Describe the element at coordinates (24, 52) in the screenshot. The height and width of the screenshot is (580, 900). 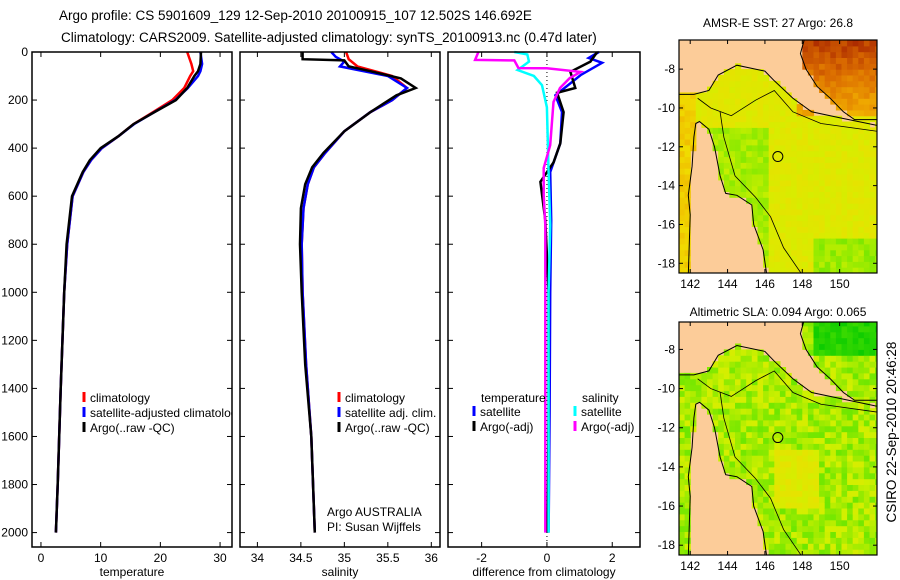
I see `y-tick-label: 0` at that location.